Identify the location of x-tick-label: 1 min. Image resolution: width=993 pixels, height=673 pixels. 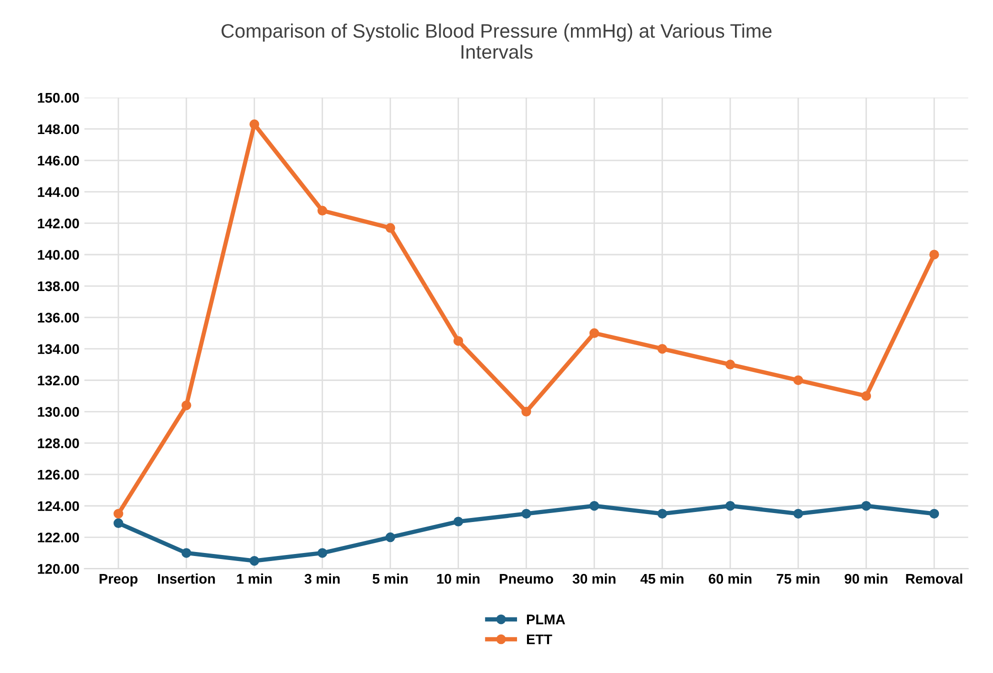
(254, 579).